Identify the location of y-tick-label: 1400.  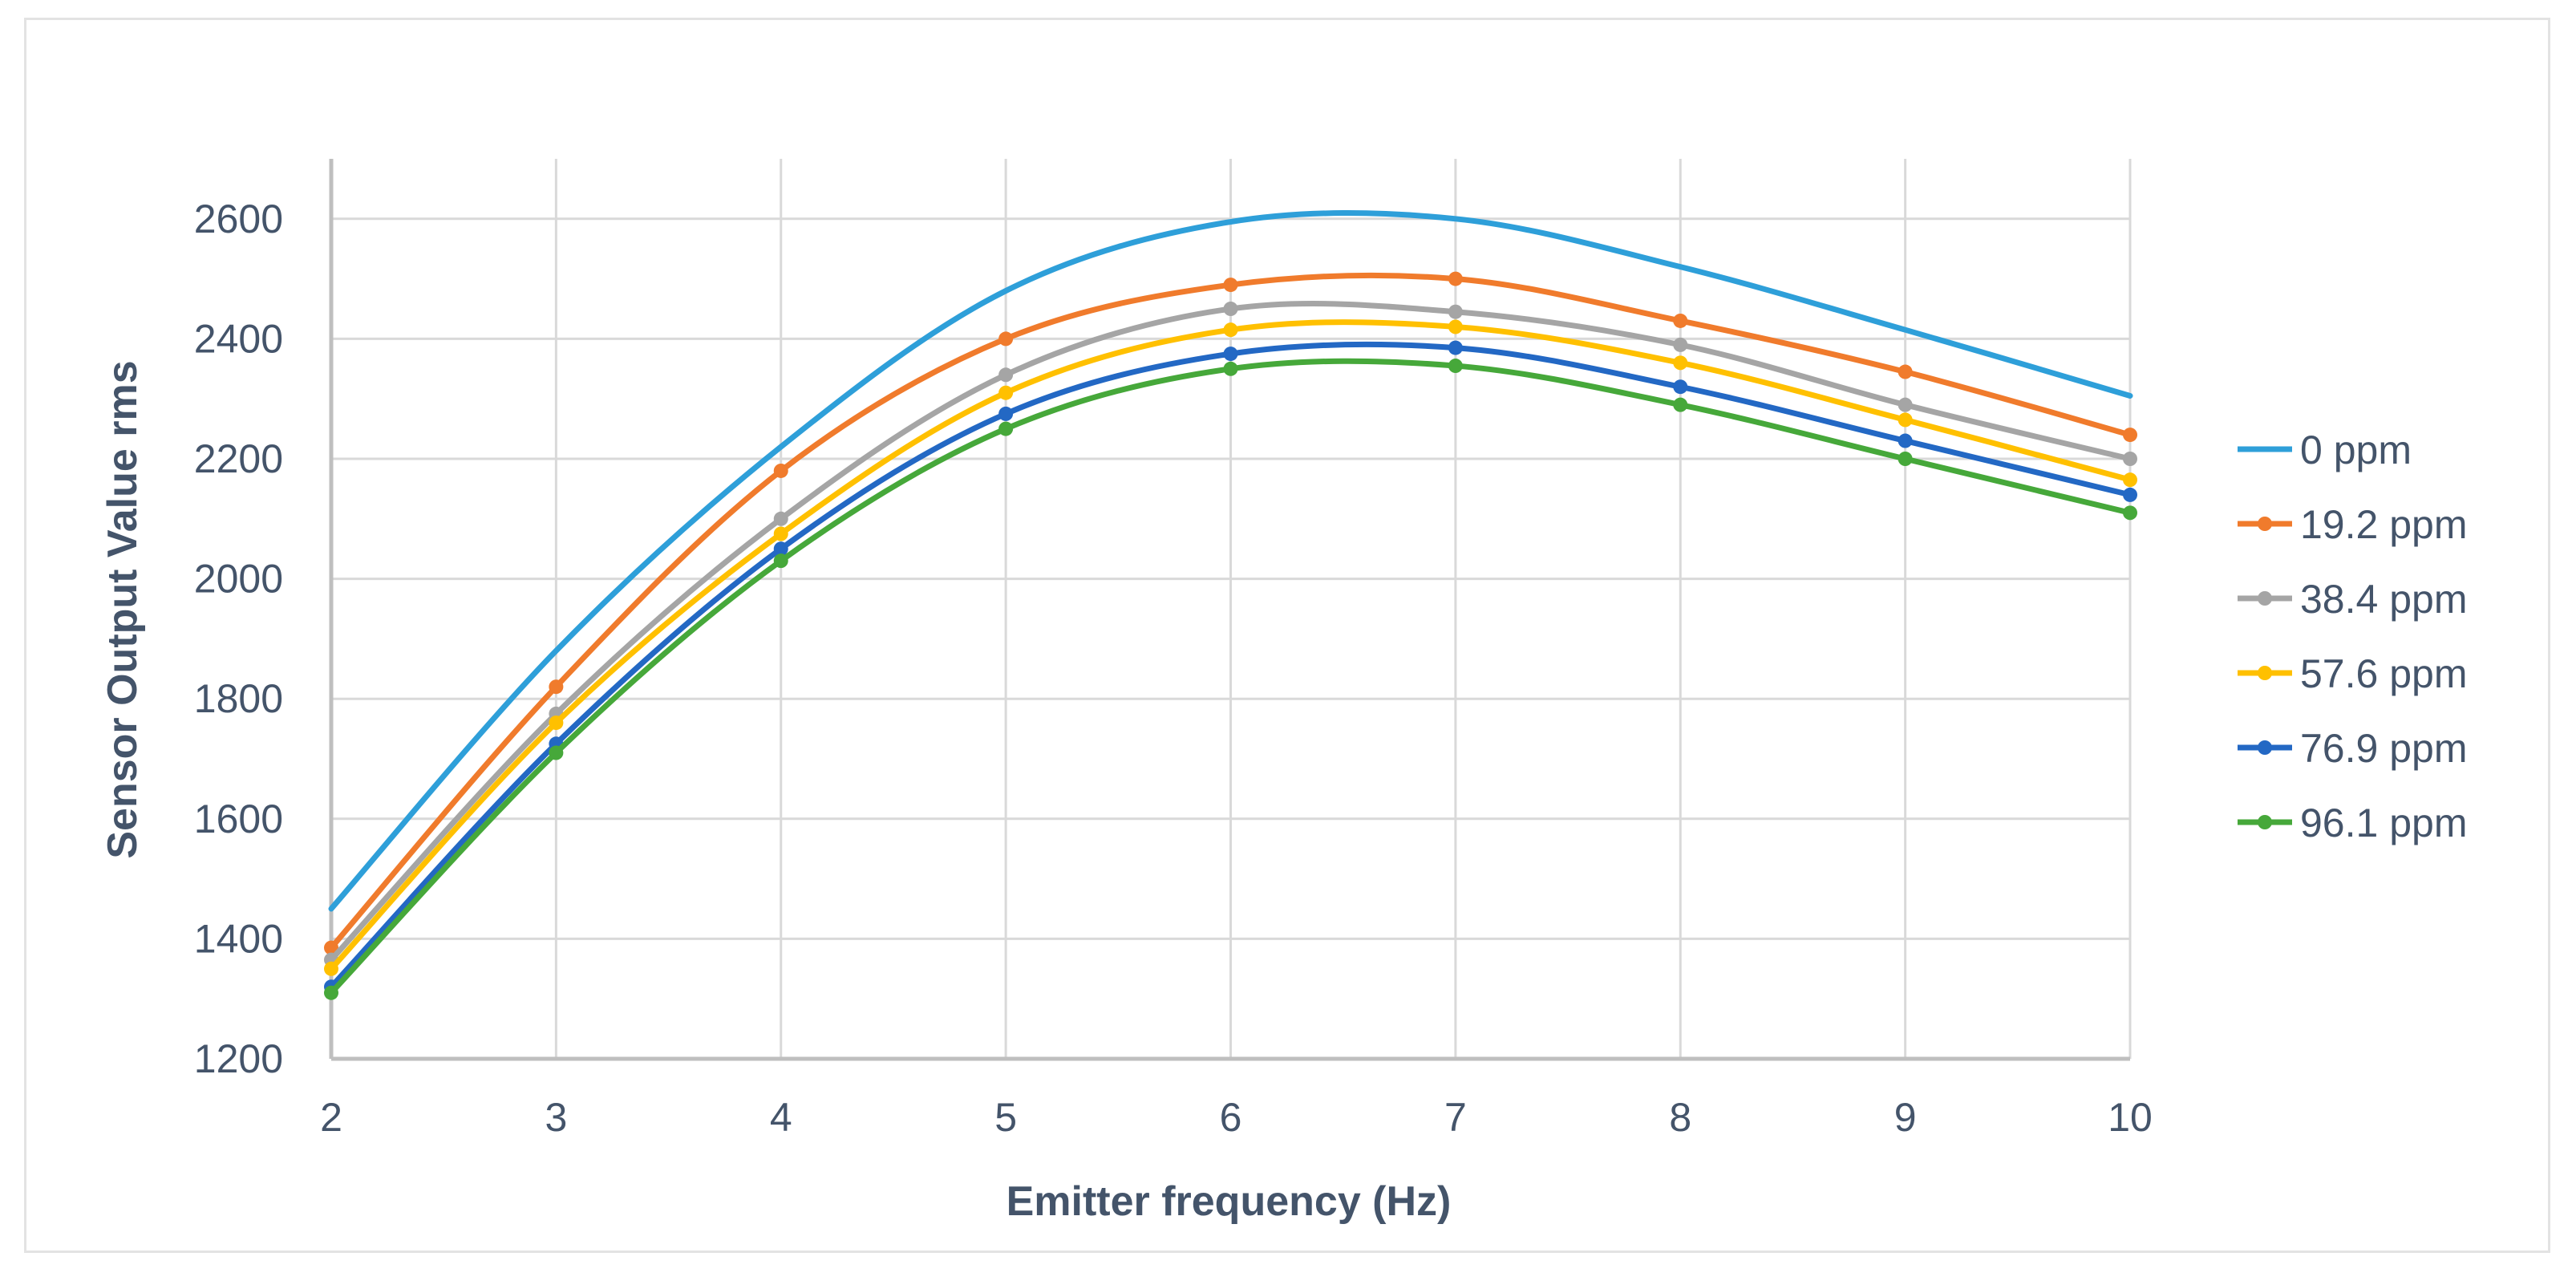
(238, 938).